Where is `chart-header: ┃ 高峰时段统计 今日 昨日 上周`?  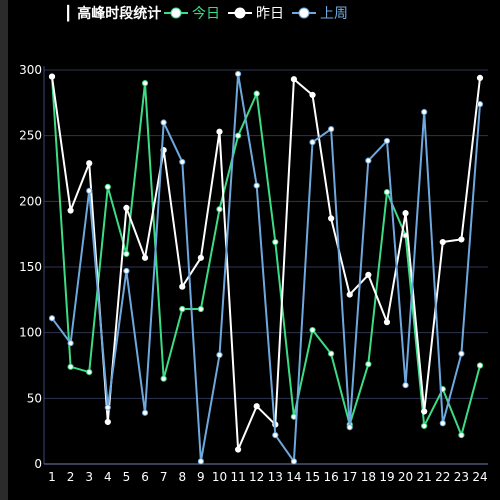 chart-header: ┃ 高峰时段统计 今日 昨日 上周 is located at coordinates (206, 13).